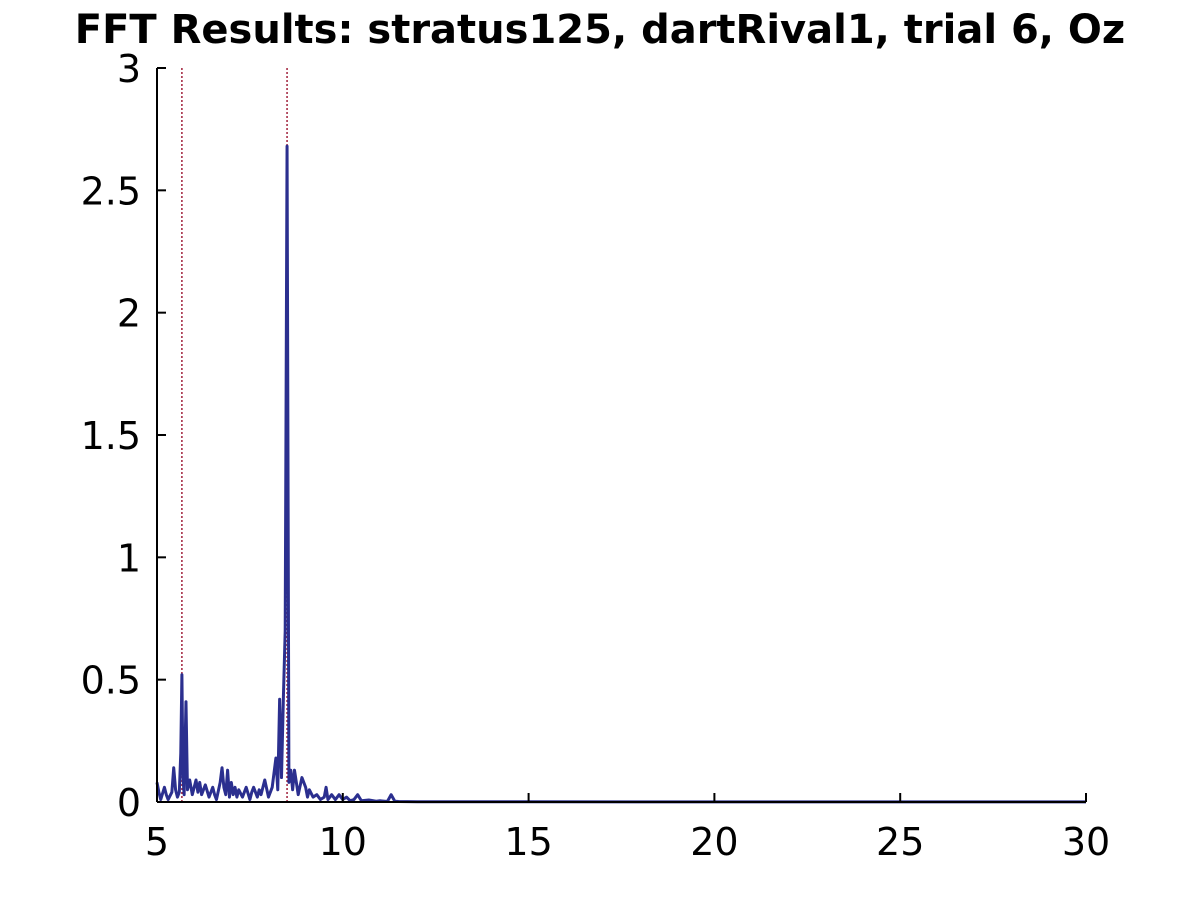  Describe the element at coordinates (343, 842) in the screenshot. I see `x-tick-label-1: 10` at that location.